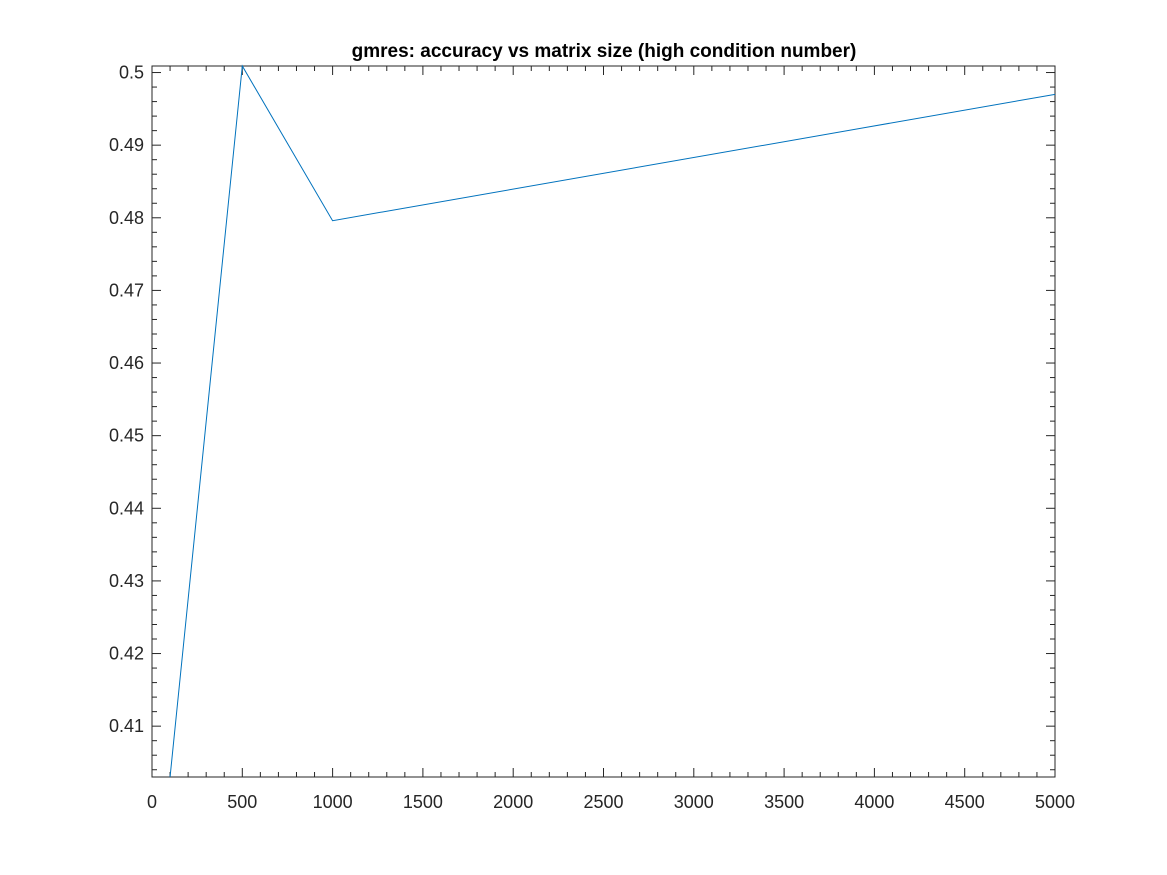 Image resolution: width=1167 pixels, height=875 pixels. Describe the element at coordinates (126, 508) in the screenshot. I see `y-tick-label: 0.44` at that location.